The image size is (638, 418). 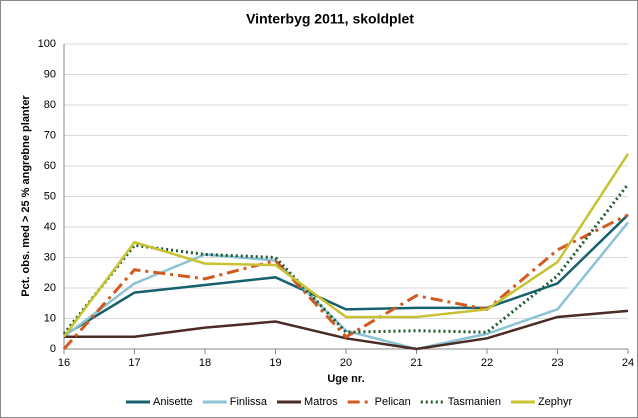 What do you see at coordinates (50, 227) in the screenshot?
I see `y-tick-label: 40` at bounding box center [50, 227].